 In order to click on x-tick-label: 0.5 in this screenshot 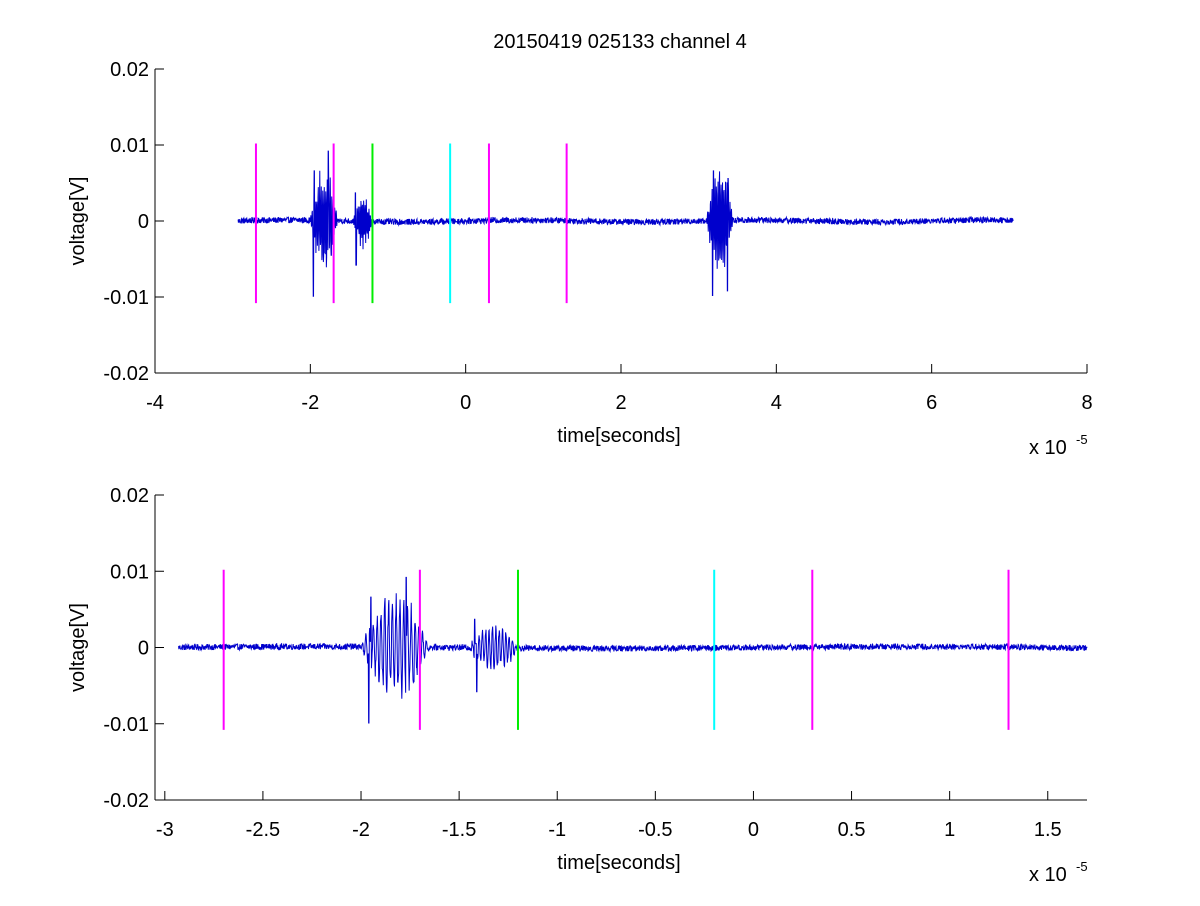, I will do `click(852, 830)`.